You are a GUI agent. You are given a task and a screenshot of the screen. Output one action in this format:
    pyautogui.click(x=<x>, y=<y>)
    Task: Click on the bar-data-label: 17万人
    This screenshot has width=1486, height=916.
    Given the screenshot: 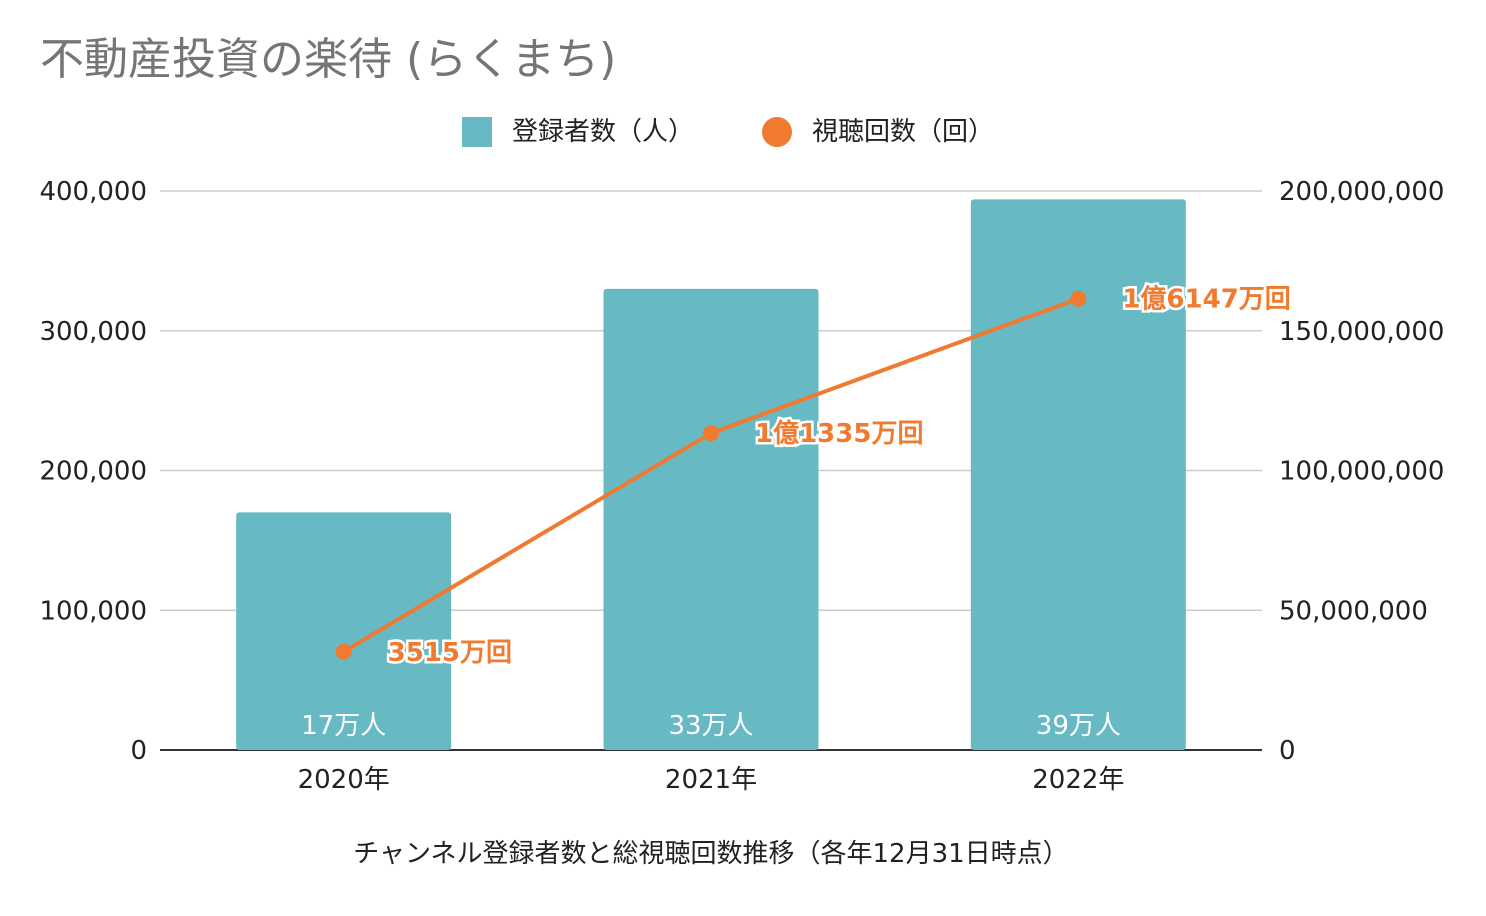 What is the action you would take?
    pyautogui.click(x=343, y=726)
    